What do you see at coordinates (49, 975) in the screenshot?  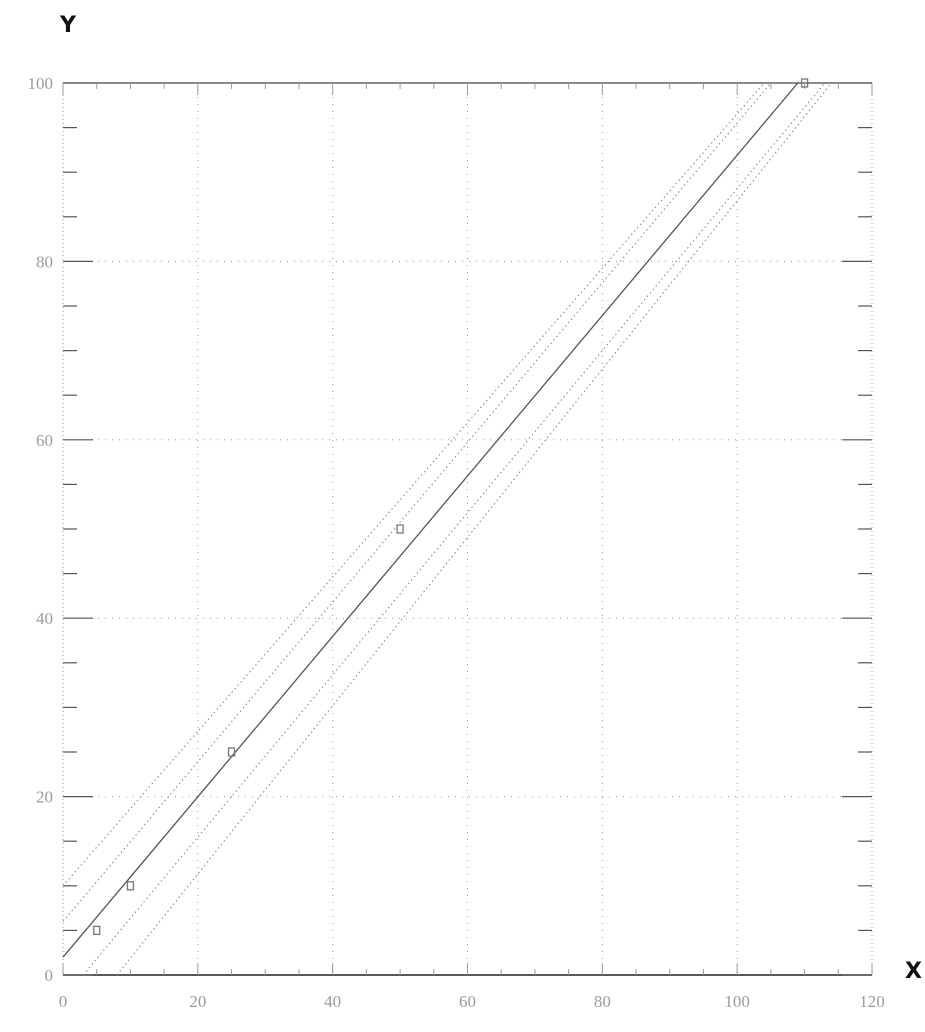 I see `y-tick-label: 0` at bounding box center [49, 975].